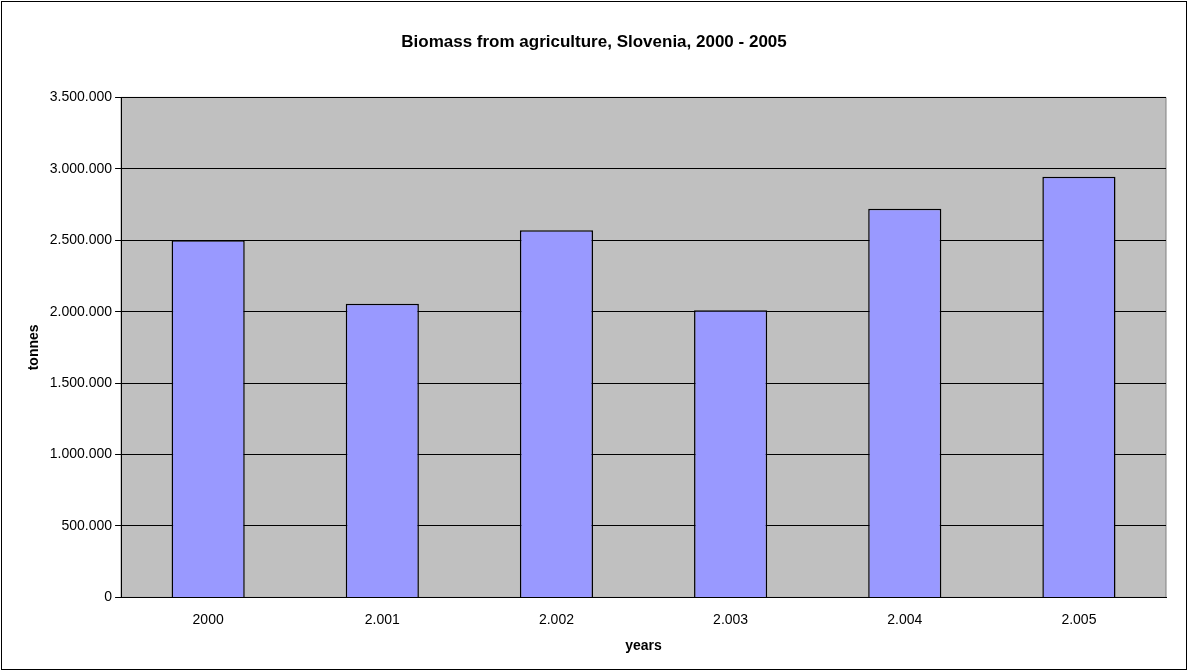  What do you see at coordinates (81, 381) in the screenshot?
I see `y-tick-label: 1.500.000` at bounding box center [81, 381].